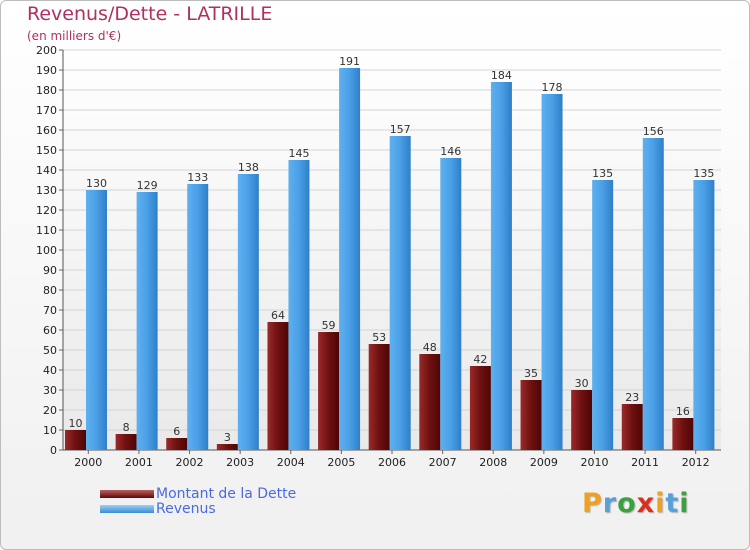 The height and width of the screenshot is (550, 750). What do you see at coordinates (450, 151) in the screenshot?
I see `value-label-revenus: 146` at bounding box center [450, 151].